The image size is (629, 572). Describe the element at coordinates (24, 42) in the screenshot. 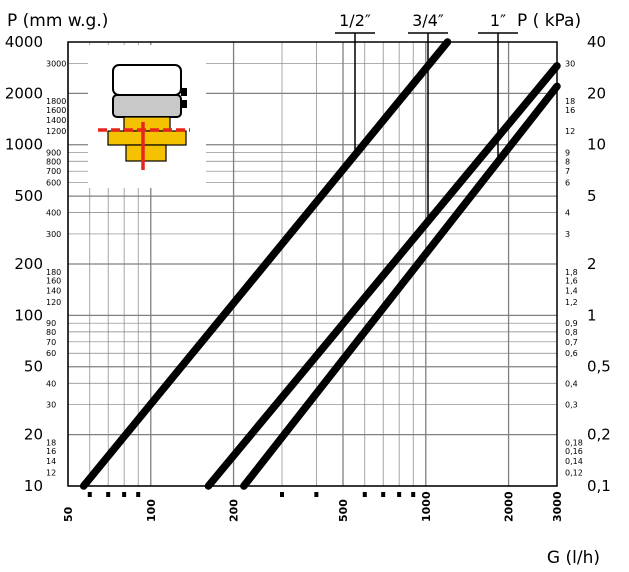

I see `y-left-major-label: 4000` at that location.